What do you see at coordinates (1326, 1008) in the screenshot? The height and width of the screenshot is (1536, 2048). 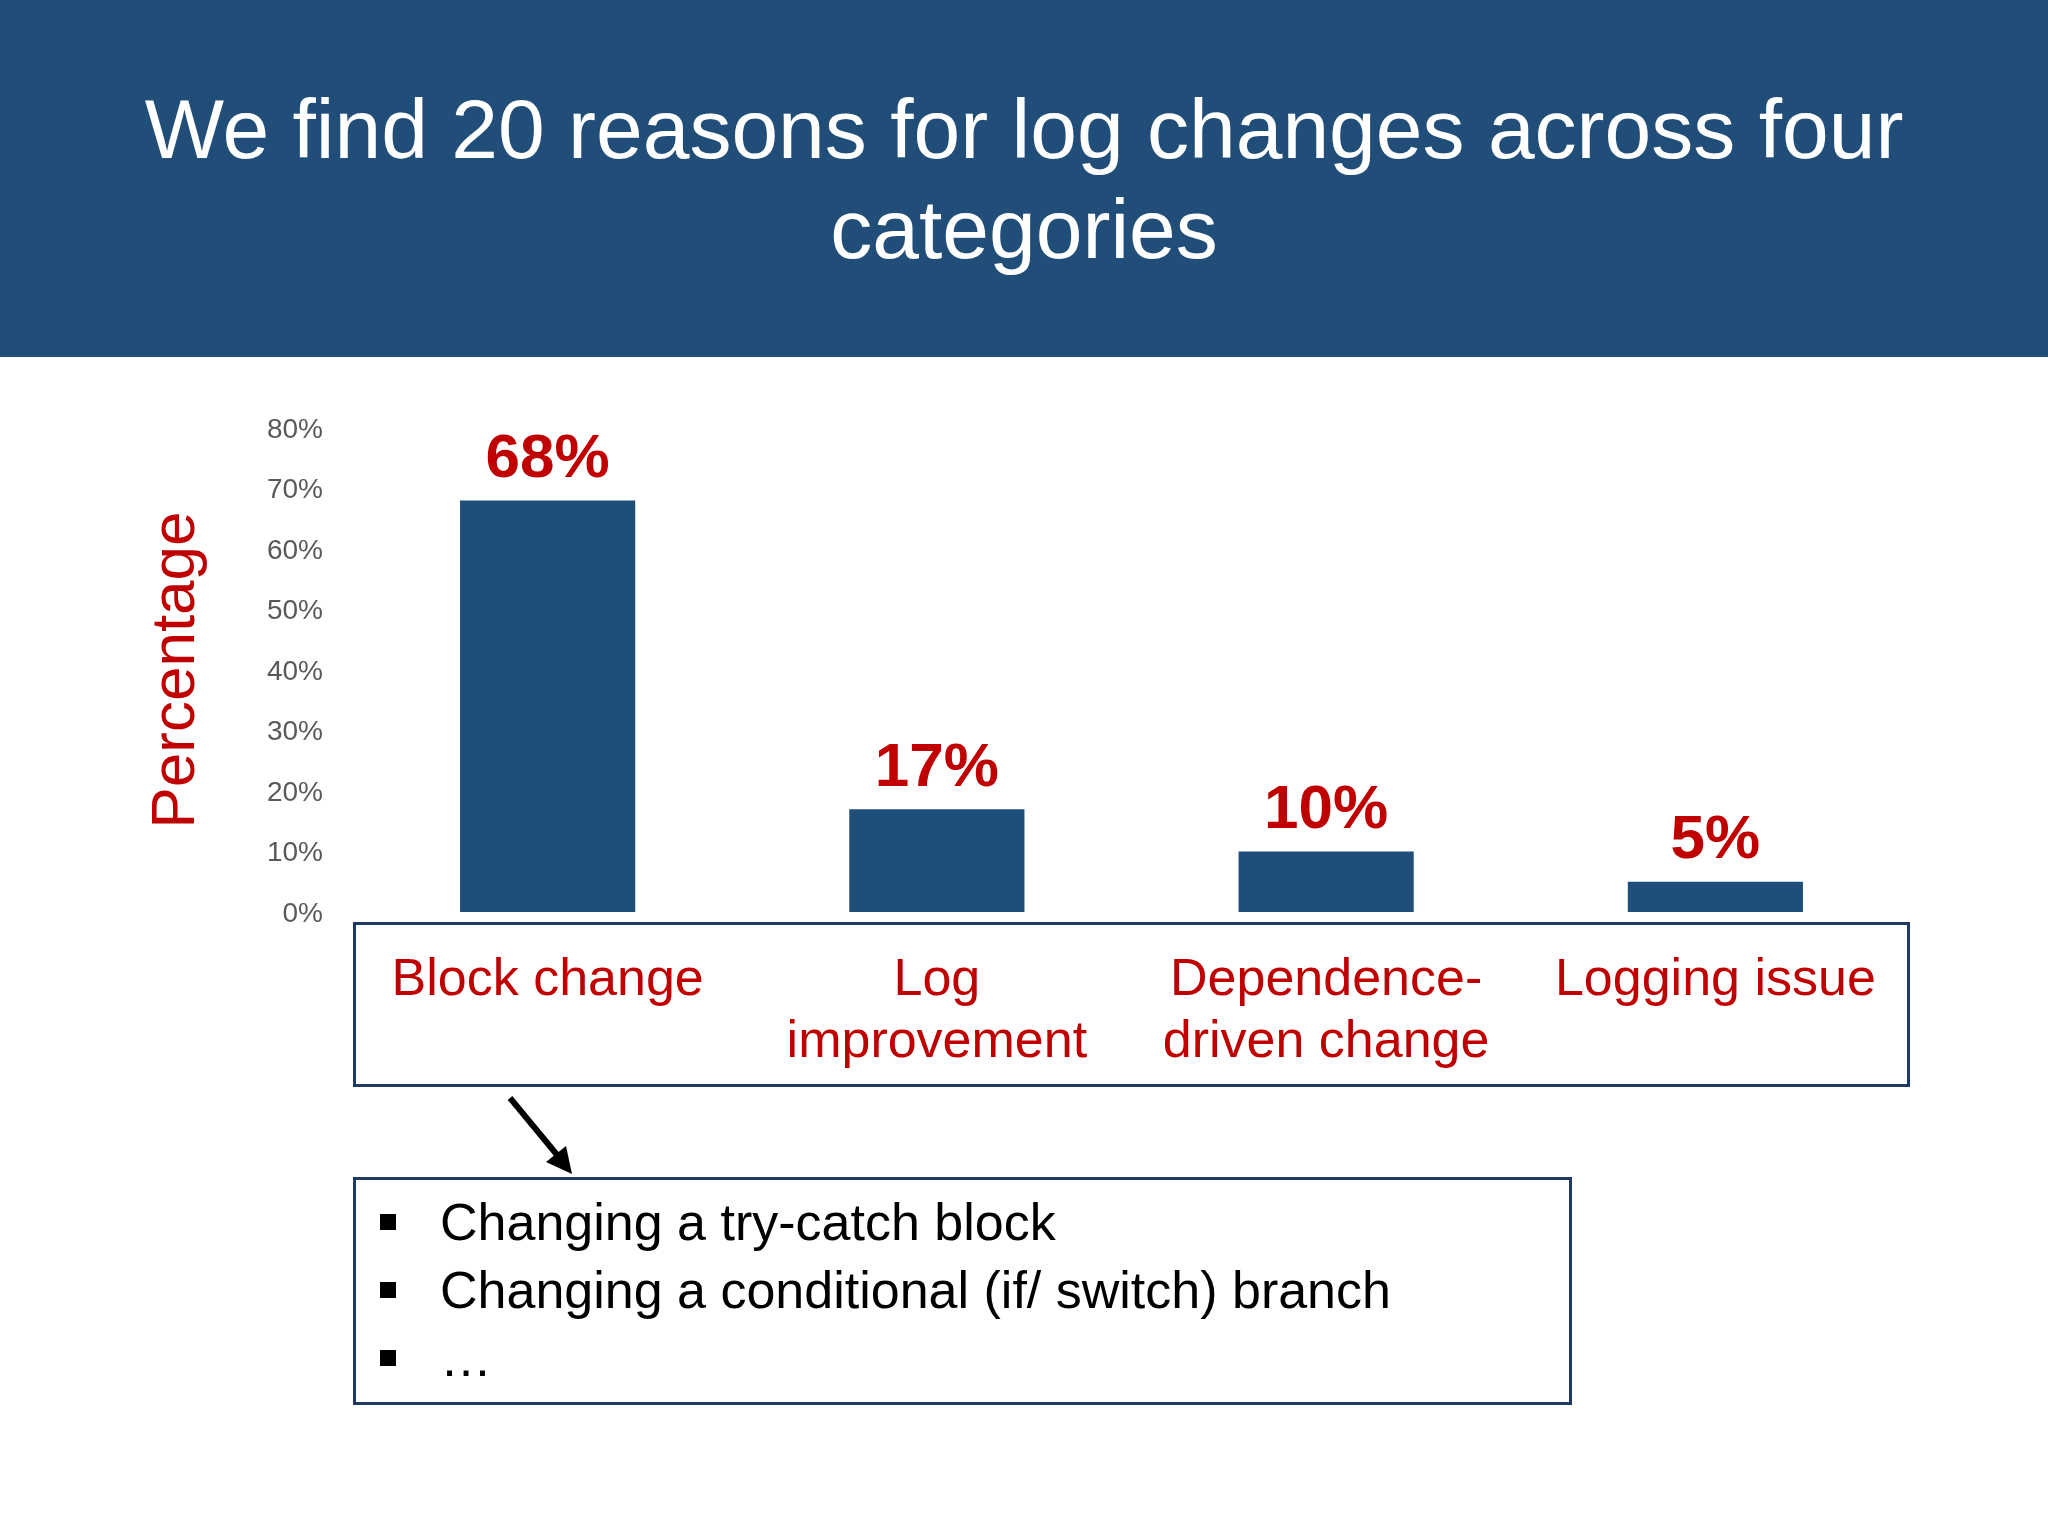 I see `x-tick-label: Dependence-driven change` at bounding box center [1326, 1008].